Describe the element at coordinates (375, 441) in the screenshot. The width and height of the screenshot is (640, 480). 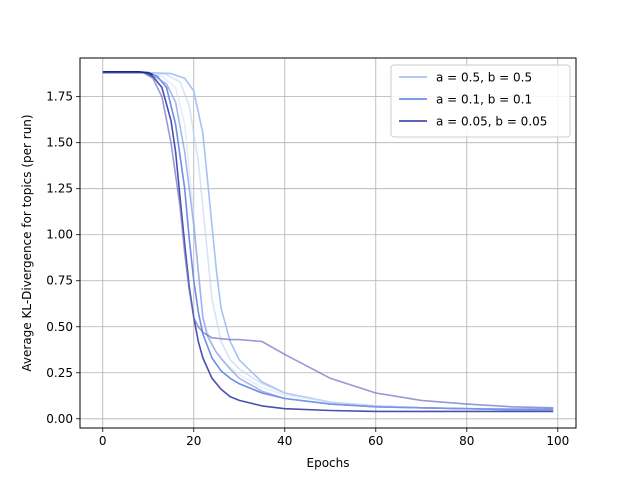
I see `x-tick-label: 60` at that location.